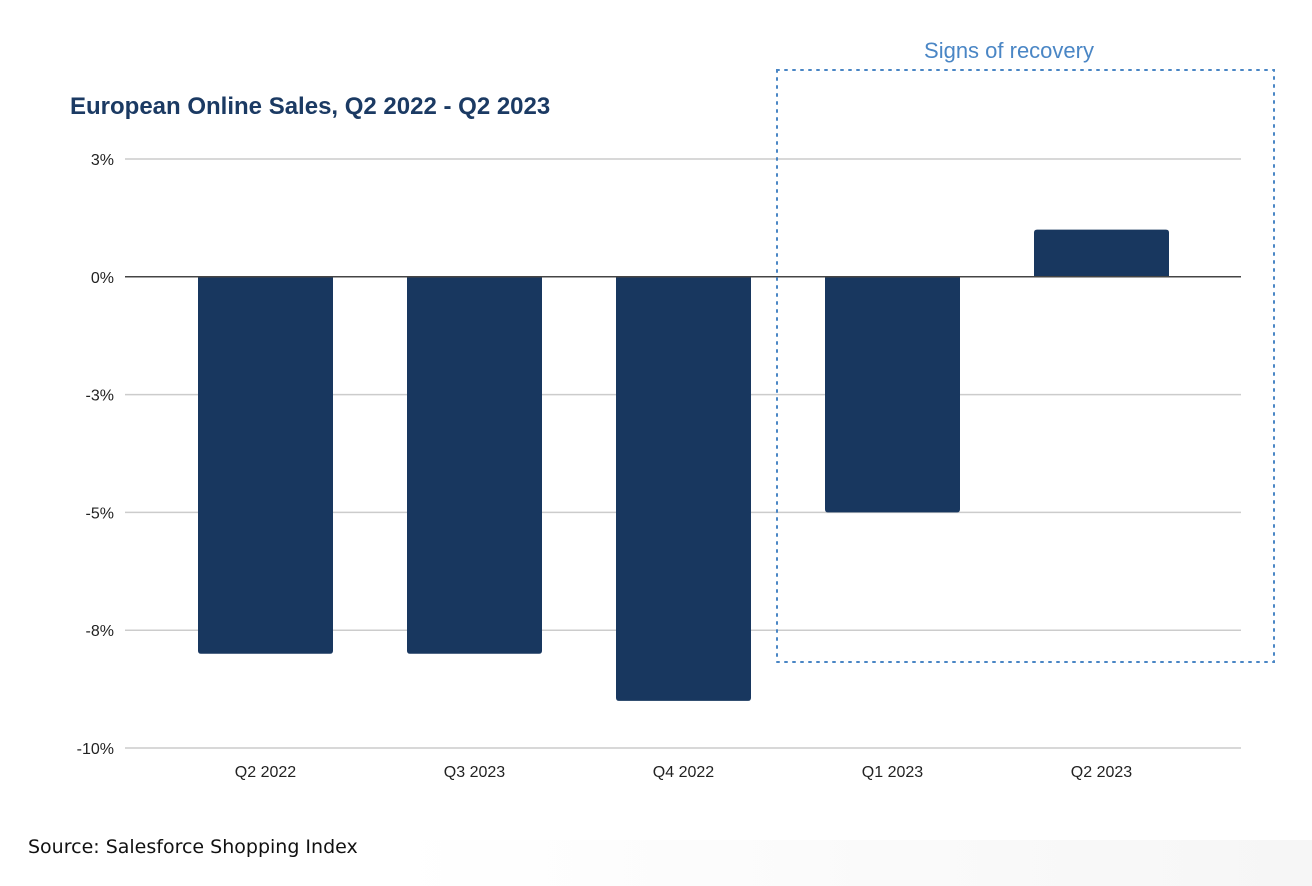  What do you see at coordinates (1101, 772) in the screenshot?
I see `x-tick-label: Q2 2023` at bounding box center [1101, 772].